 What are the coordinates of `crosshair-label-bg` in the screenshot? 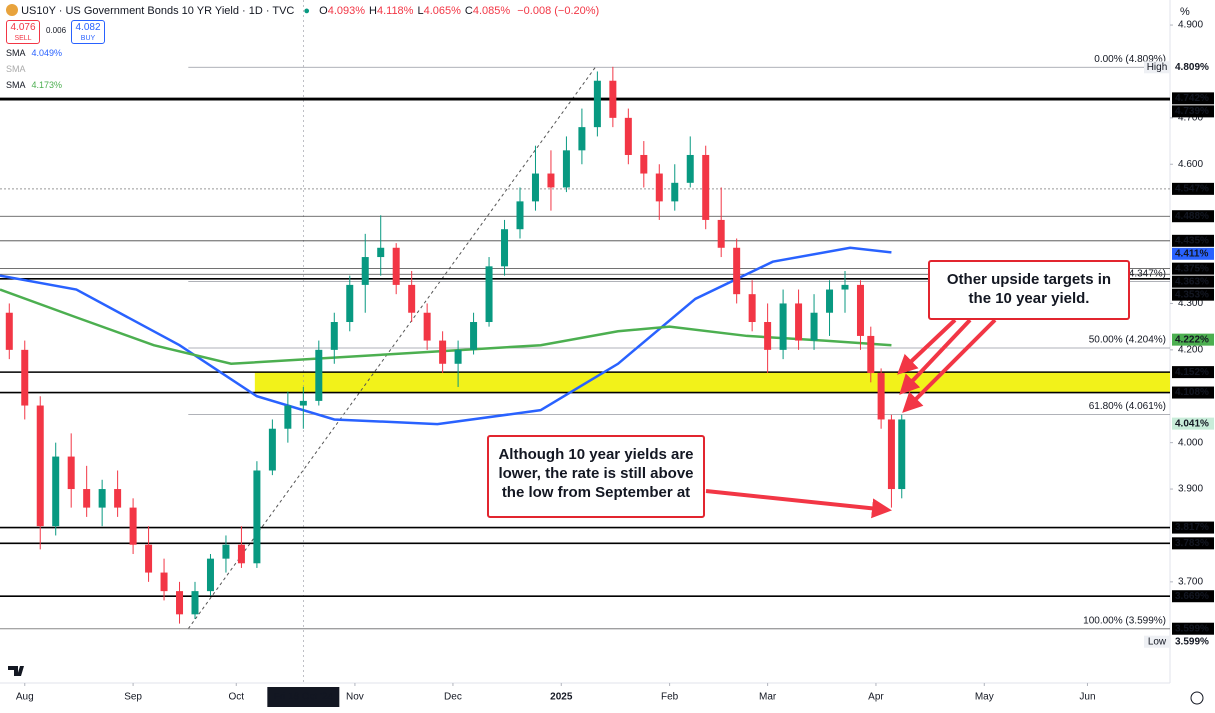 It's located at (303, 697).